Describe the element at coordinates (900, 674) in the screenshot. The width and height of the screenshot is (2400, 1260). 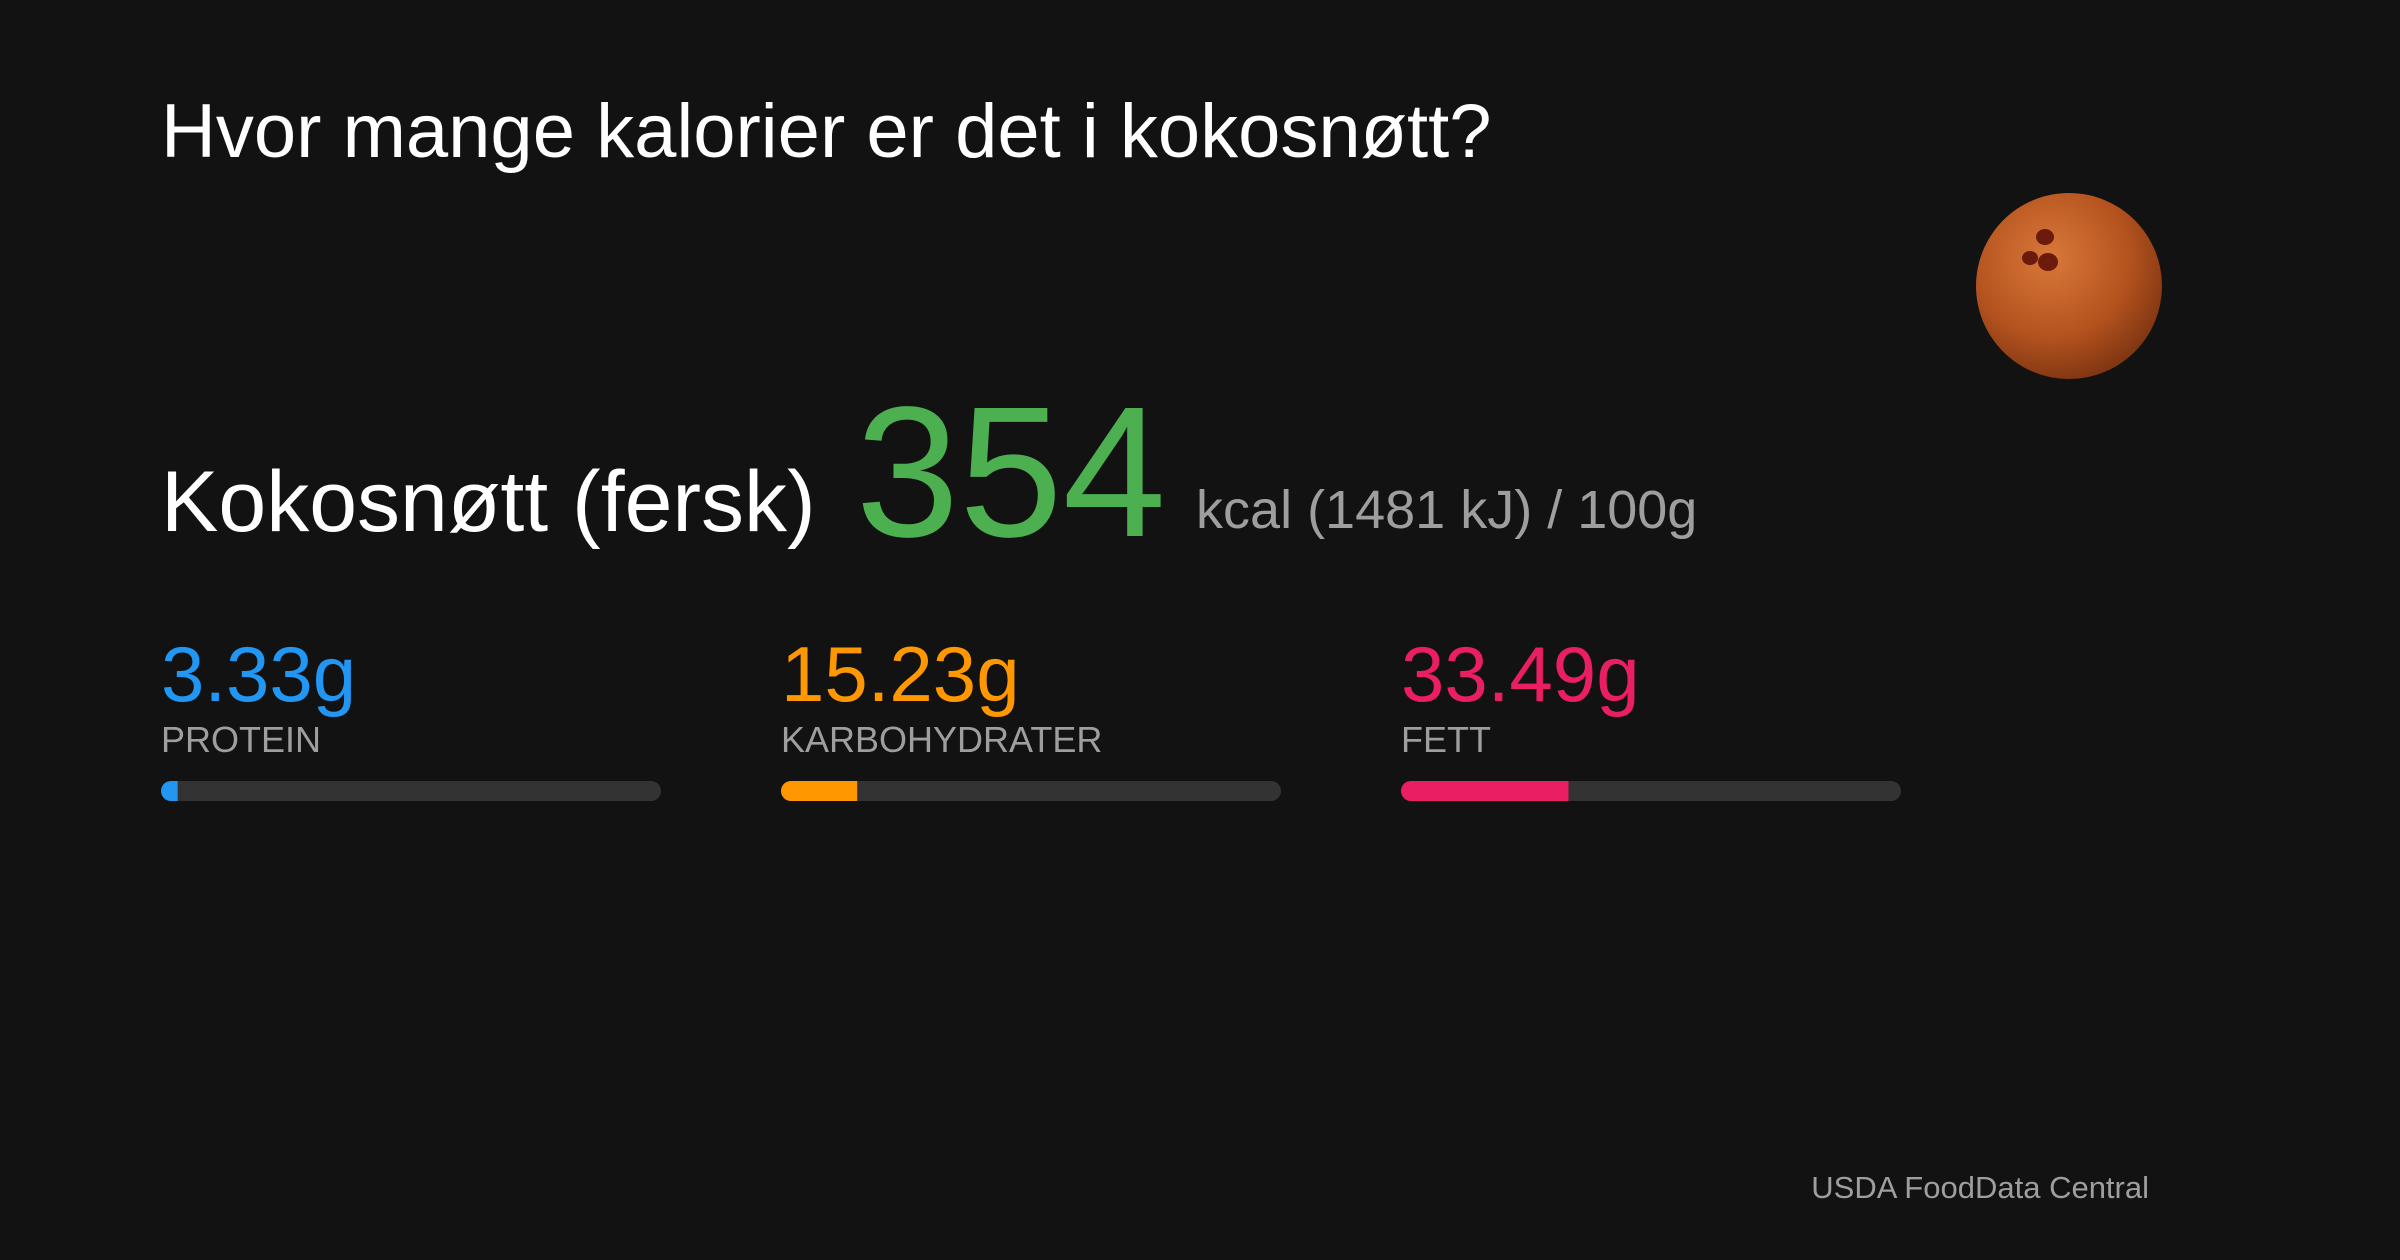
I see `macro-value: 15.23g` at that location.